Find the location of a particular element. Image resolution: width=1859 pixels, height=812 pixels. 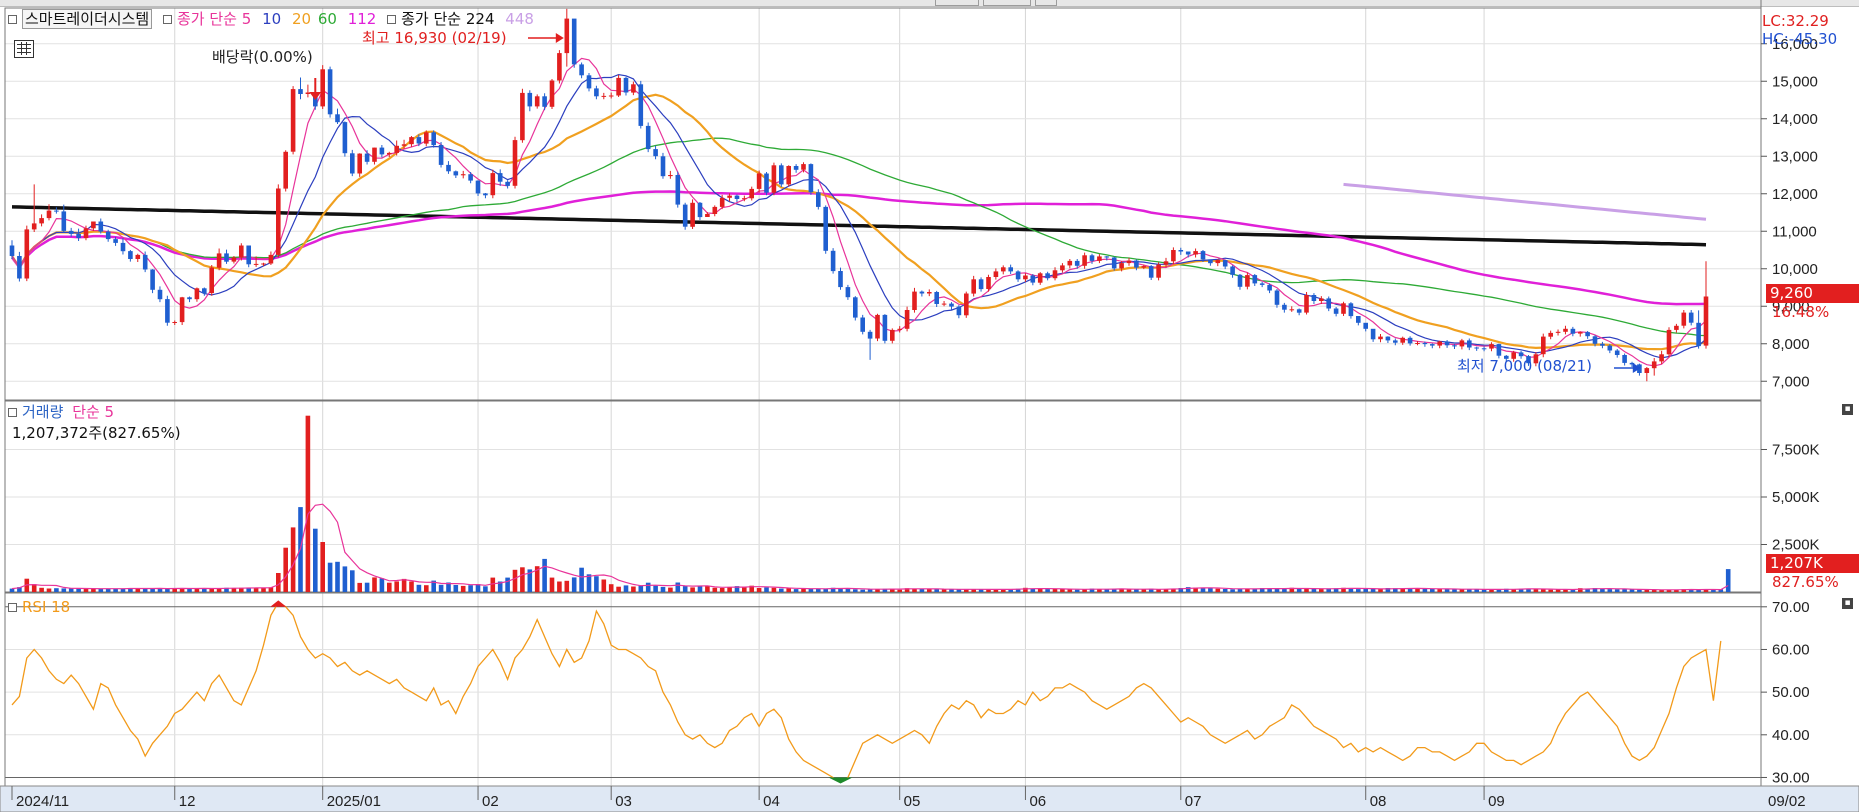

x-axis-bar is located at coordinates (929, 798).